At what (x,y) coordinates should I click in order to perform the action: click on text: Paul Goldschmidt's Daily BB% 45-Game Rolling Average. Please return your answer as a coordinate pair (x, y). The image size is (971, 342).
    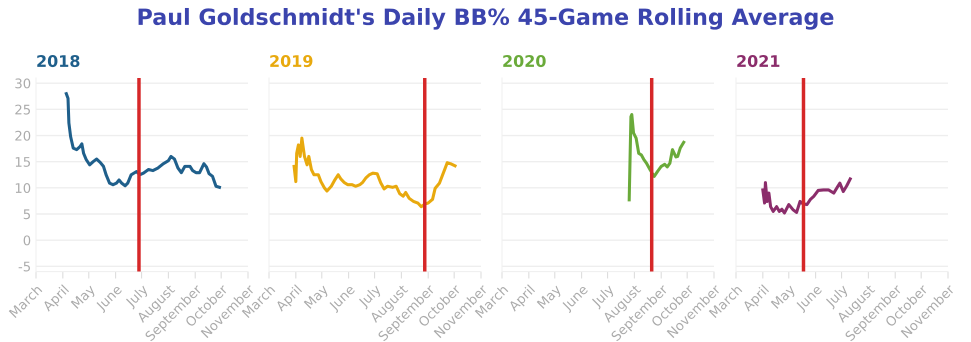
    Looking at the image, I should click on (486, 19).